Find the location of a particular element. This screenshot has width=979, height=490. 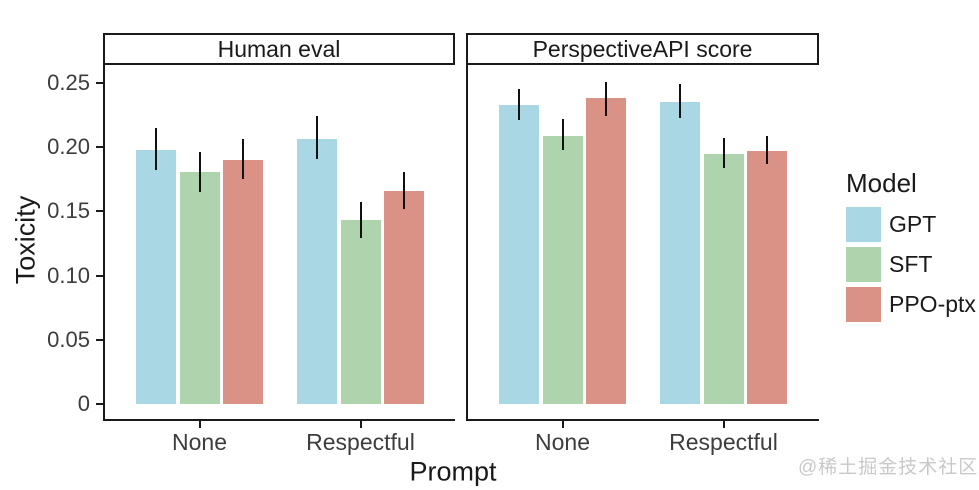

y-tick-label: 0 is located at coordinates (83, 403).